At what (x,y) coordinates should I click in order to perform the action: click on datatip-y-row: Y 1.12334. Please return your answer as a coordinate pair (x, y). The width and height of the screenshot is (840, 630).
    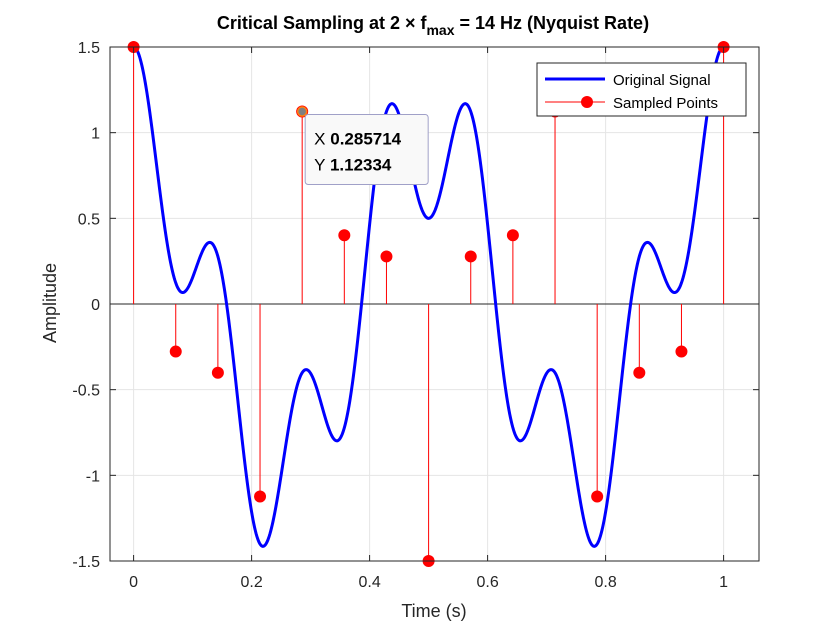
    Looking at the image, I should click on (353, 165).